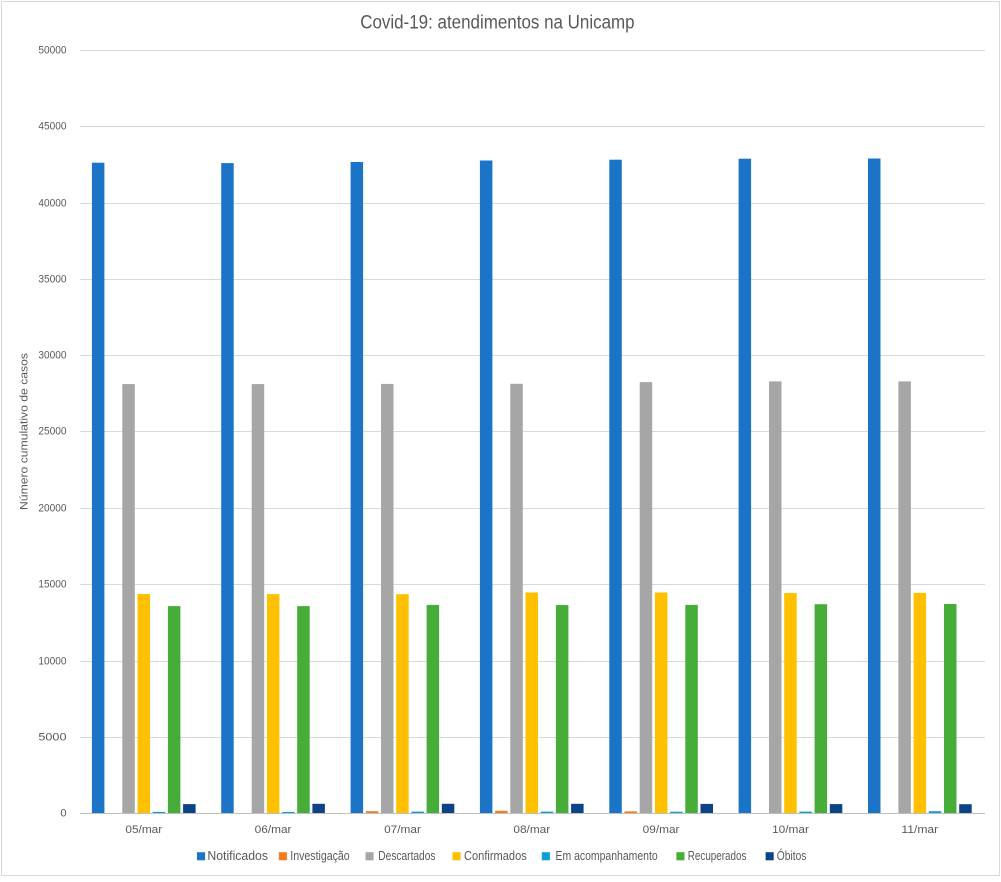  I want to click on svg-text: 40000, so click(52, 204).